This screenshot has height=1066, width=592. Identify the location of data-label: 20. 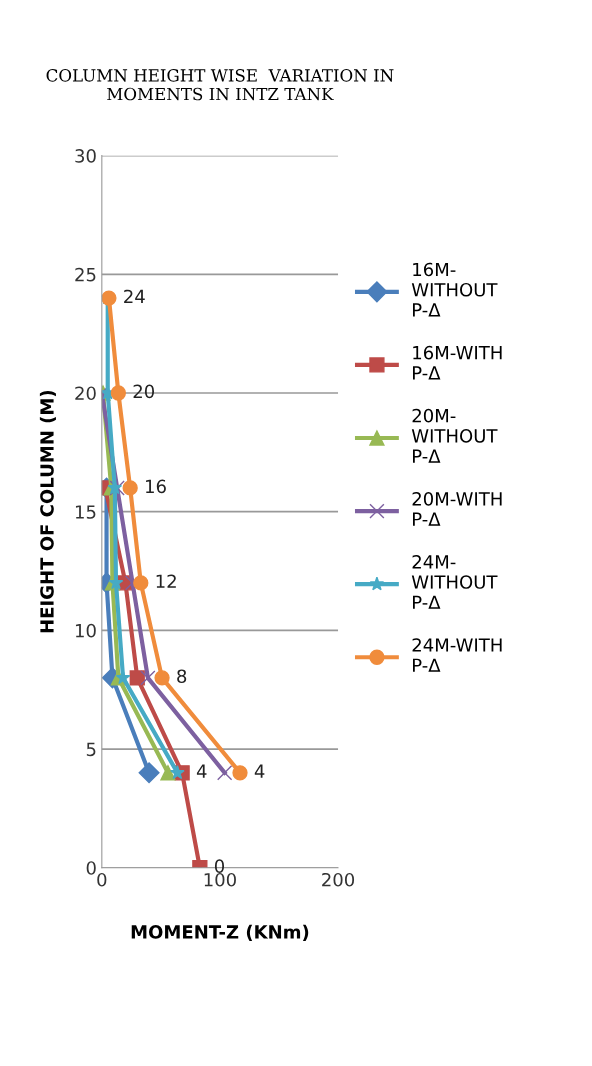
(144, 391).